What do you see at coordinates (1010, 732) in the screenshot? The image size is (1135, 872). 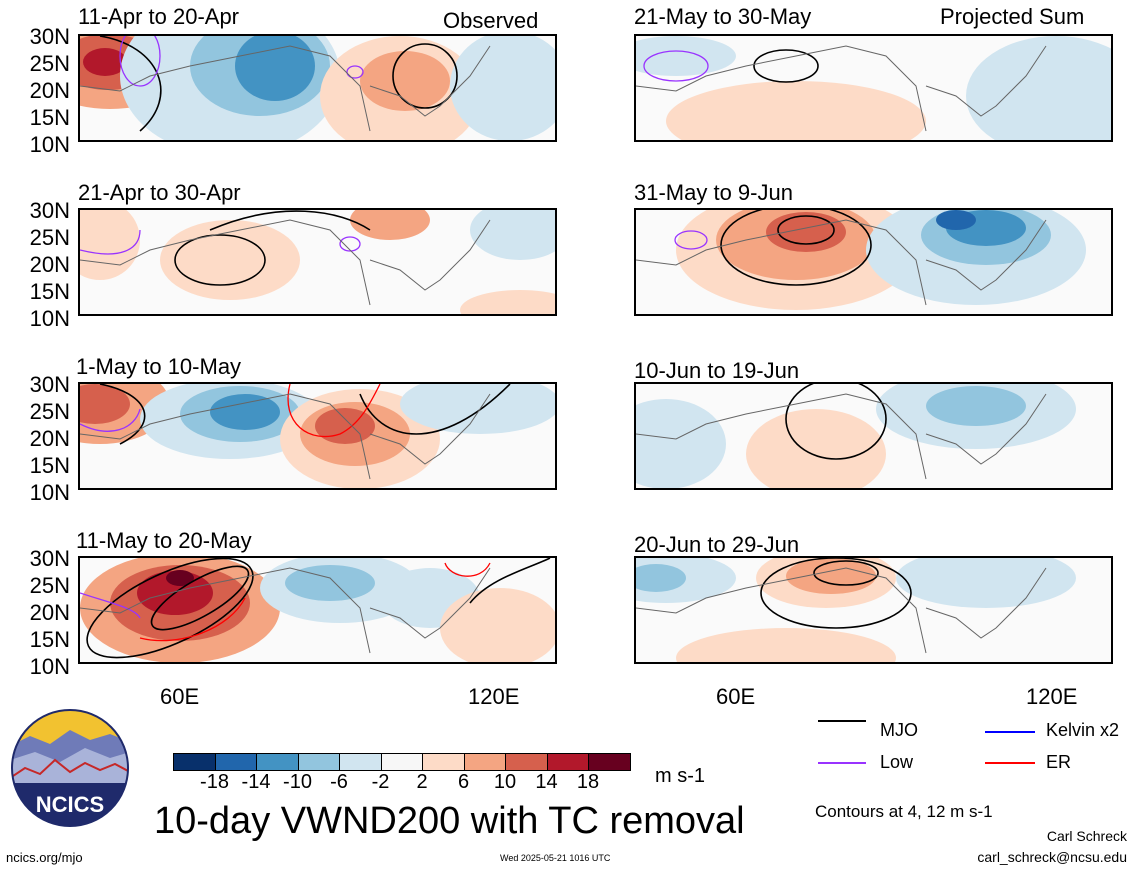 I see `legend-kelvin-line` at bounding box center [1010, 732].